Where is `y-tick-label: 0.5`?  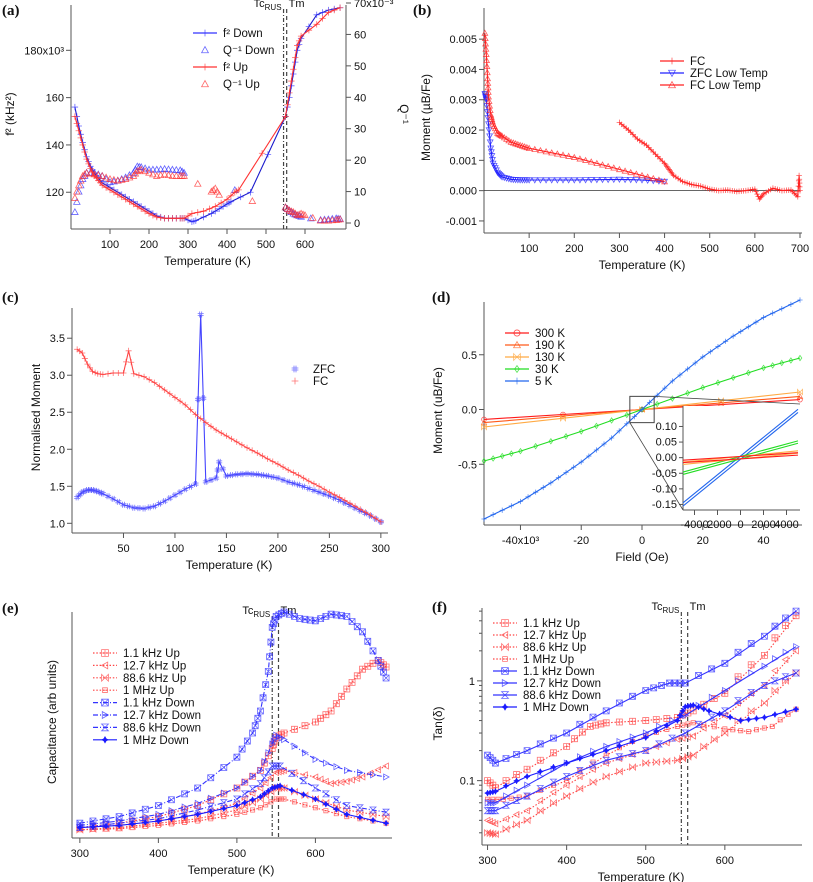
y-tick-label: 0.5 is located at coordinates (469, 356).